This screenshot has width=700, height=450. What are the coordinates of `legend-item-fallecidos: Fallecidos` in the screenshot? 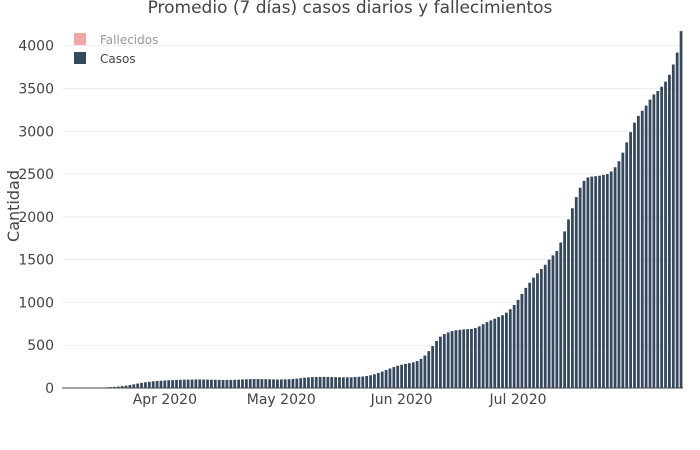 It's located at (116, 40).